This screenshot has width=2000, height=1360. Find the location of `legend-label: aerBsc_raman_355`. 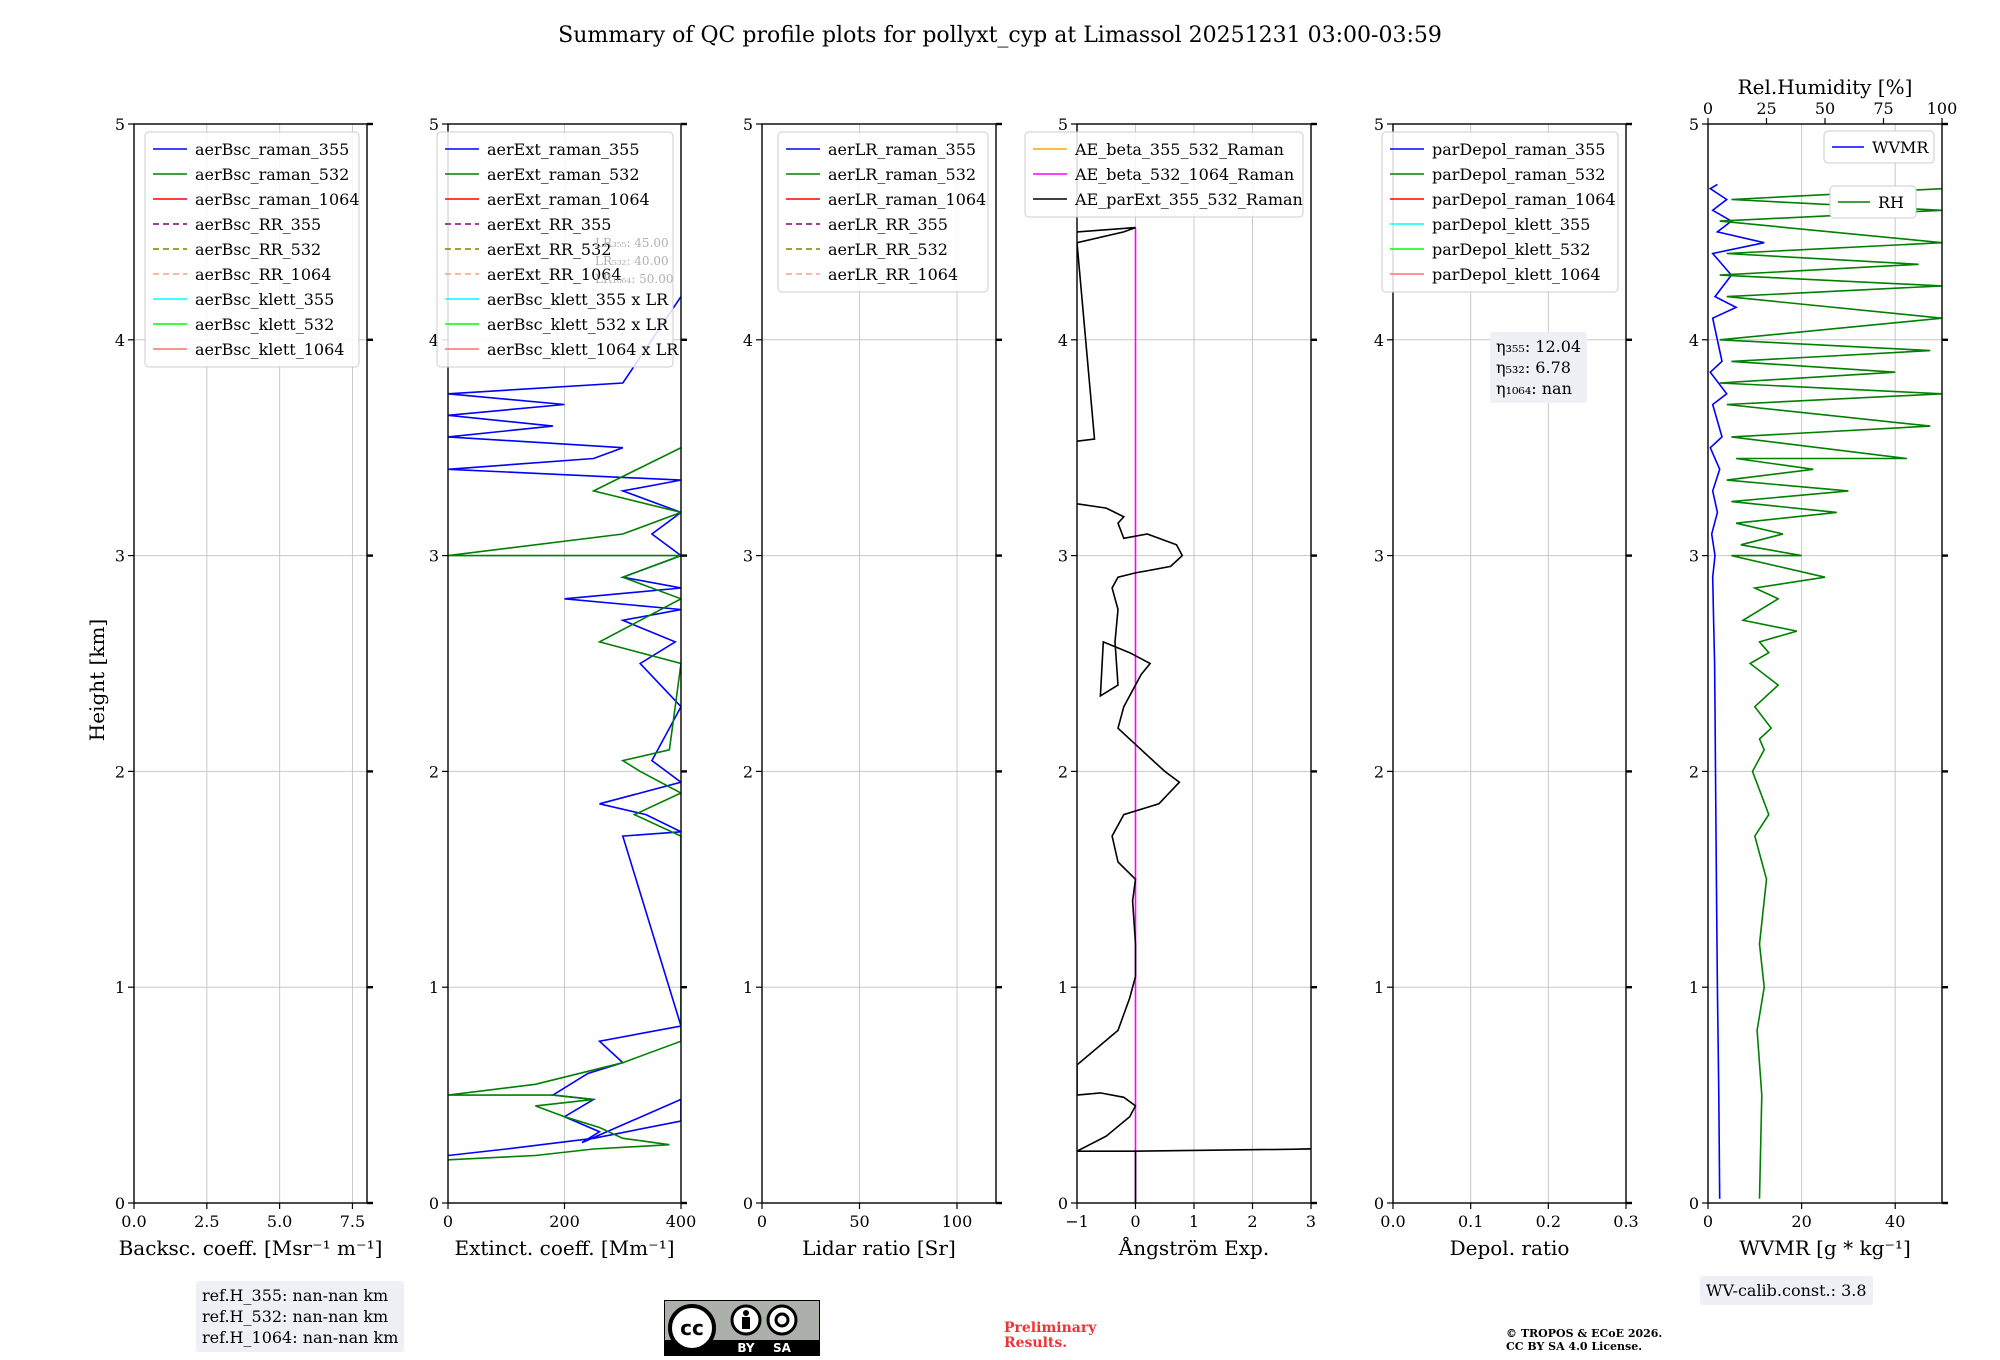

legend-label: aerBsc_raman_355 is located at coordinates (272, 149).